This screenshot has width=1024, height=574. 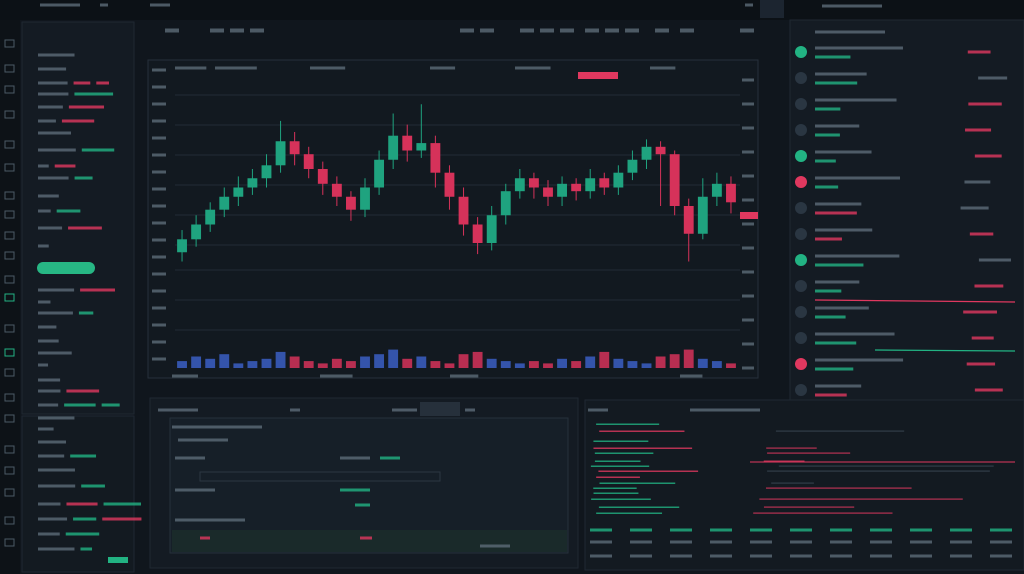 I want to click on tab-button, so click(x=440, y=409).